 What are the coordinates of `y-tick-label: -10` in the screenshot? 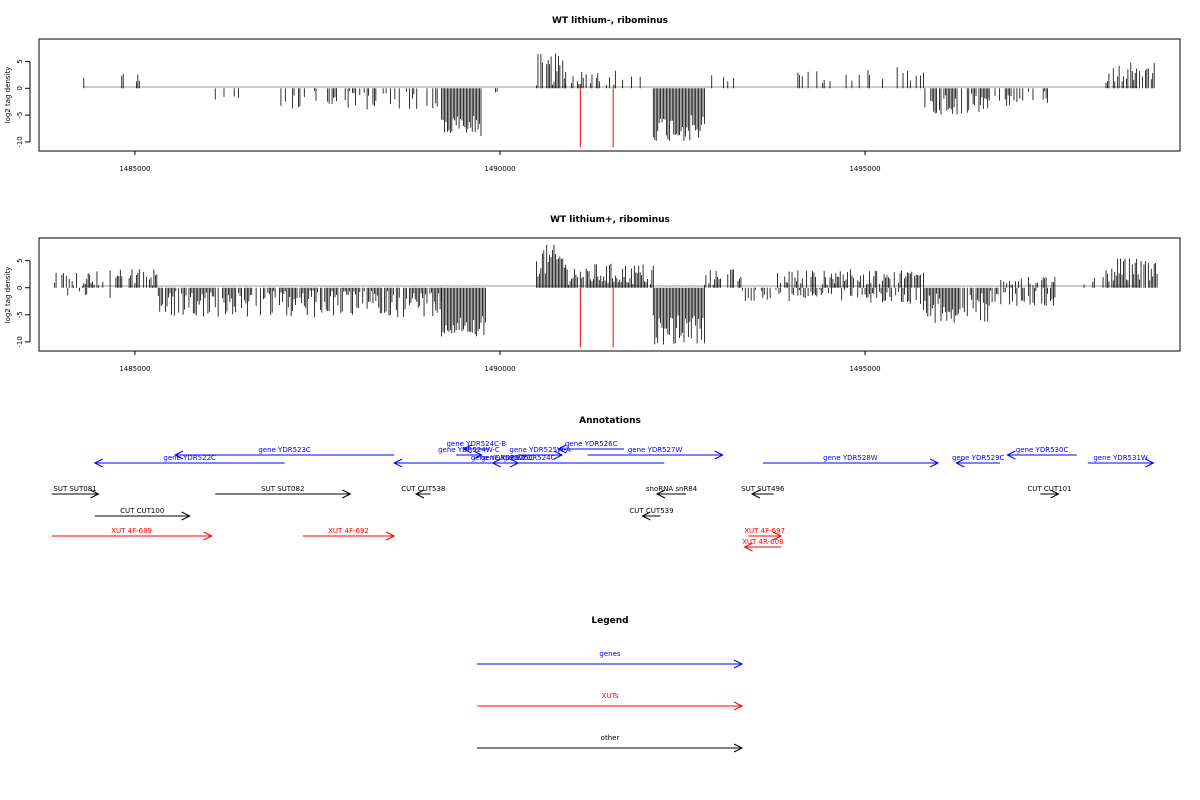 It's located at (20, 141).